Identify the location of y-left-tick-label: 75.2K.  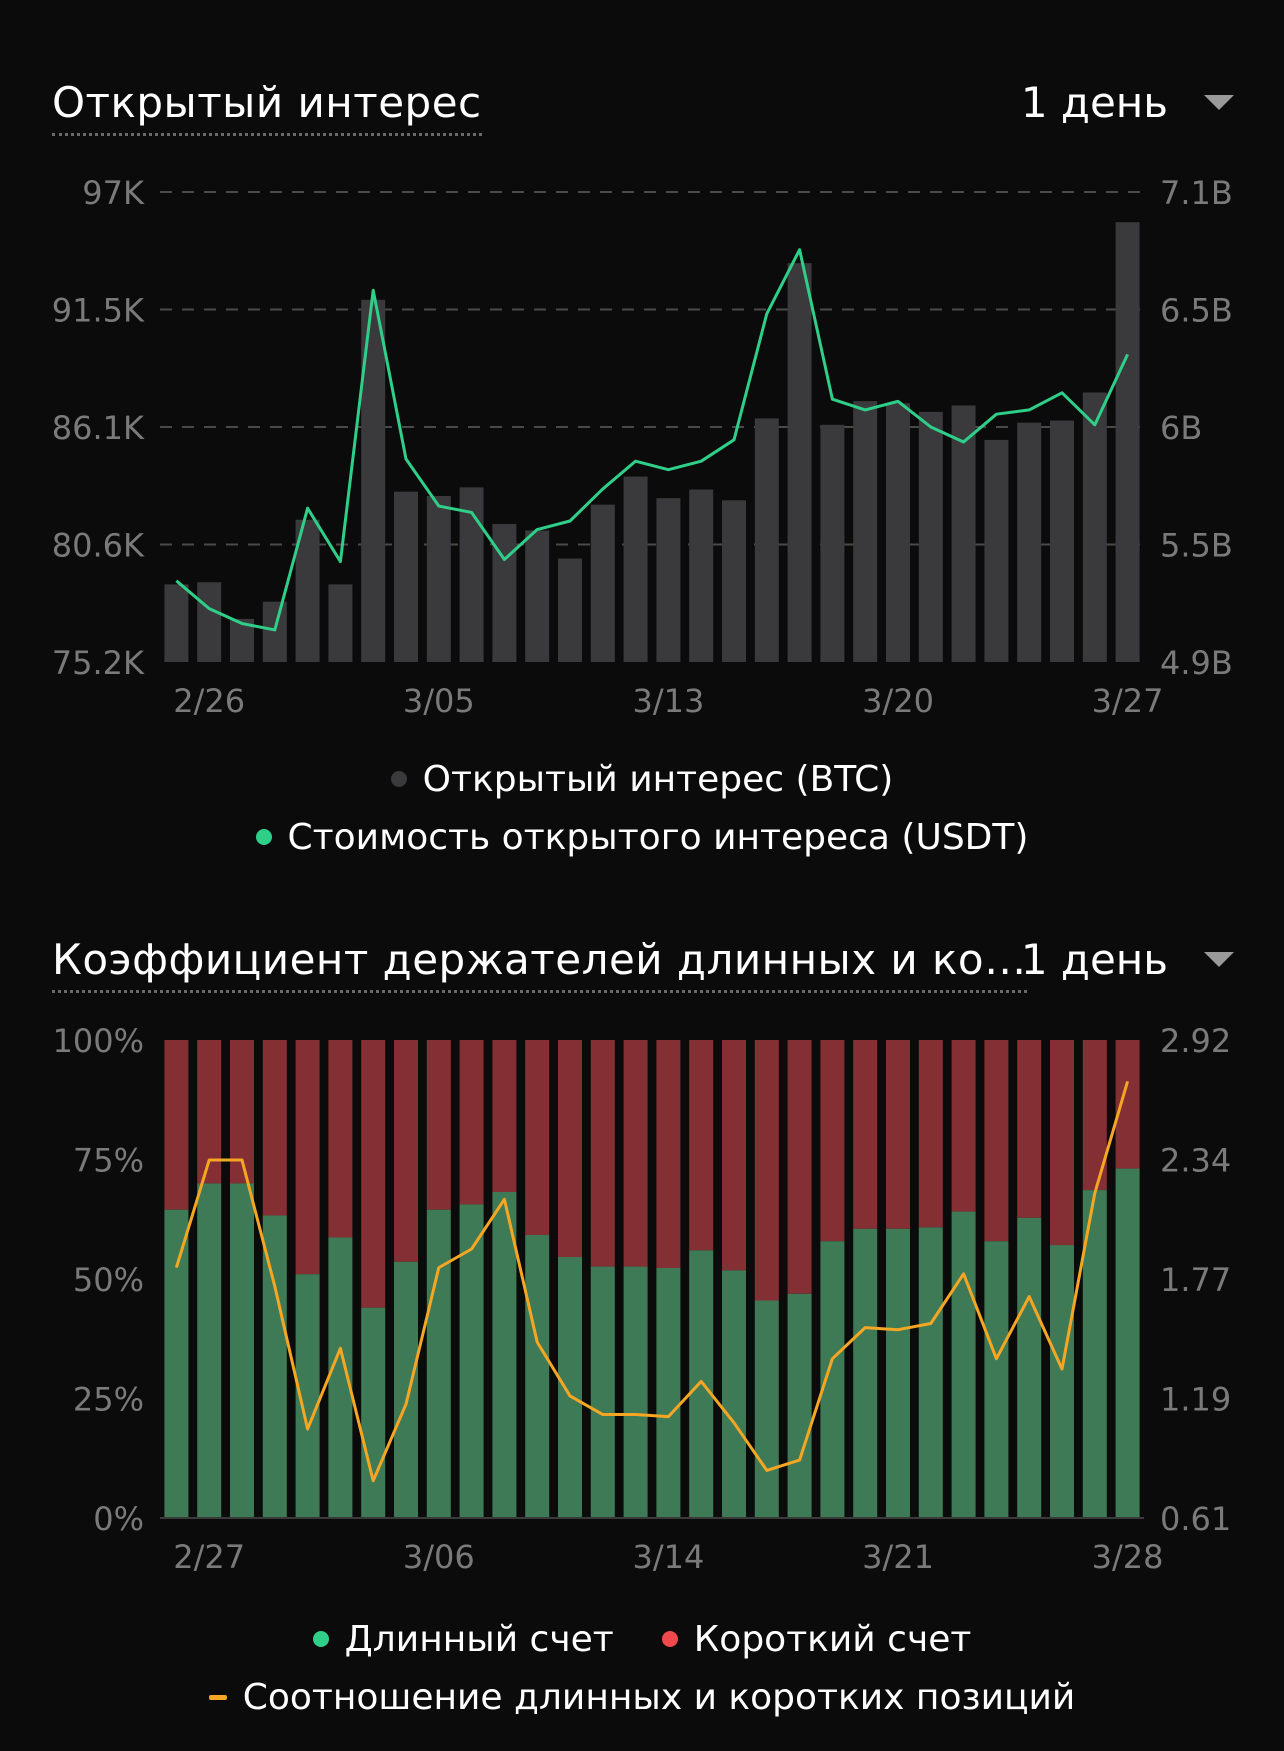
(98, 663).